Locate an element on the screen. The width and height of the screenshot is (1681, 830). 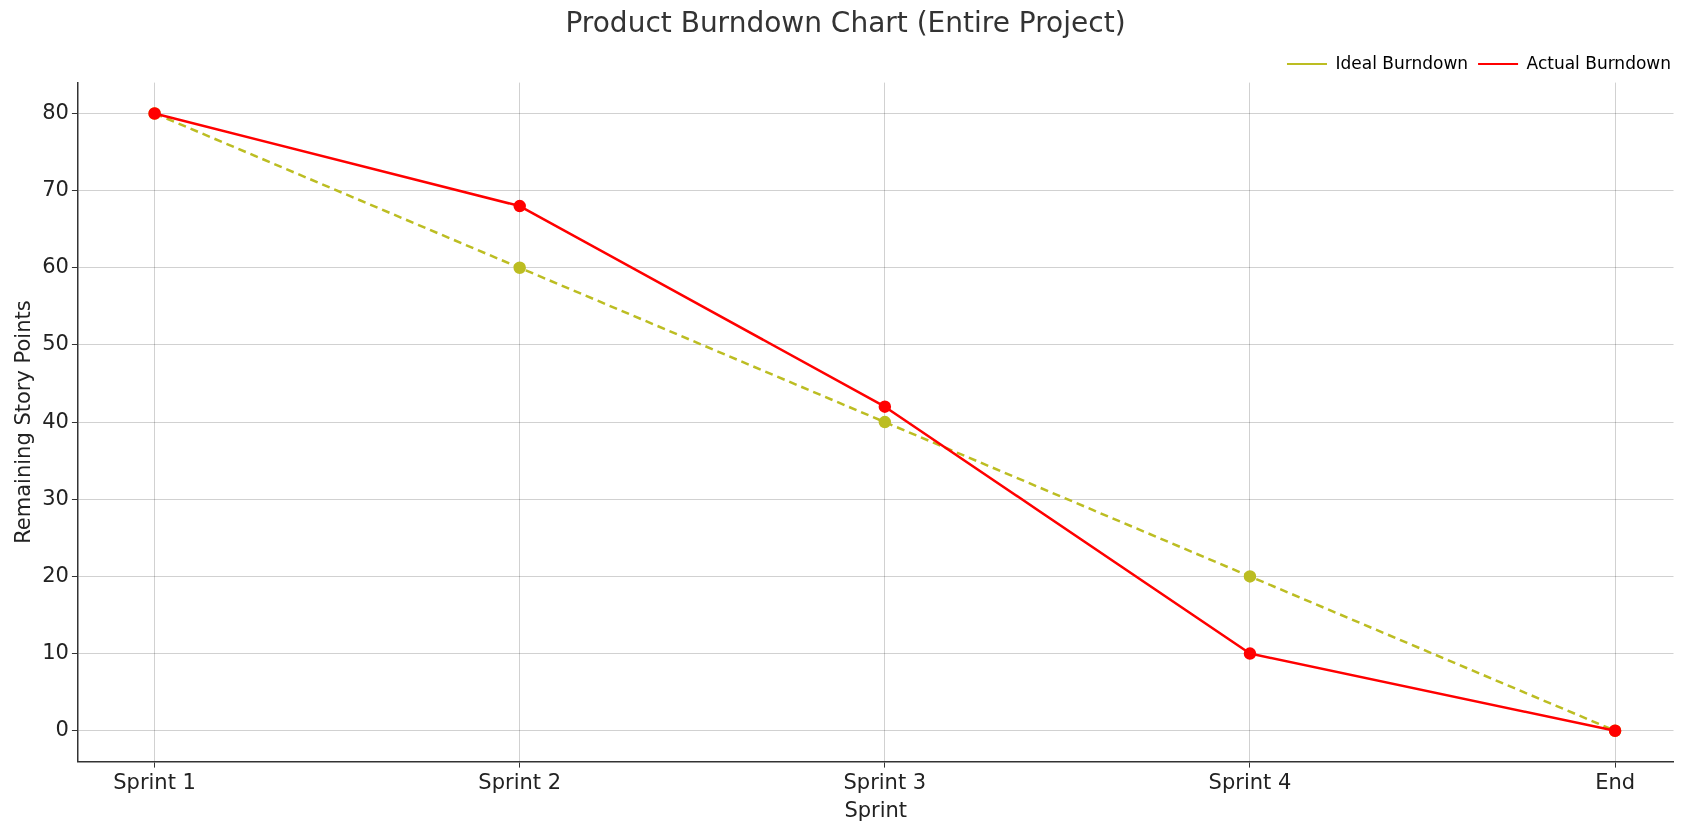
legend-label: Actual Burndown is located at coordinates (1598, 62).